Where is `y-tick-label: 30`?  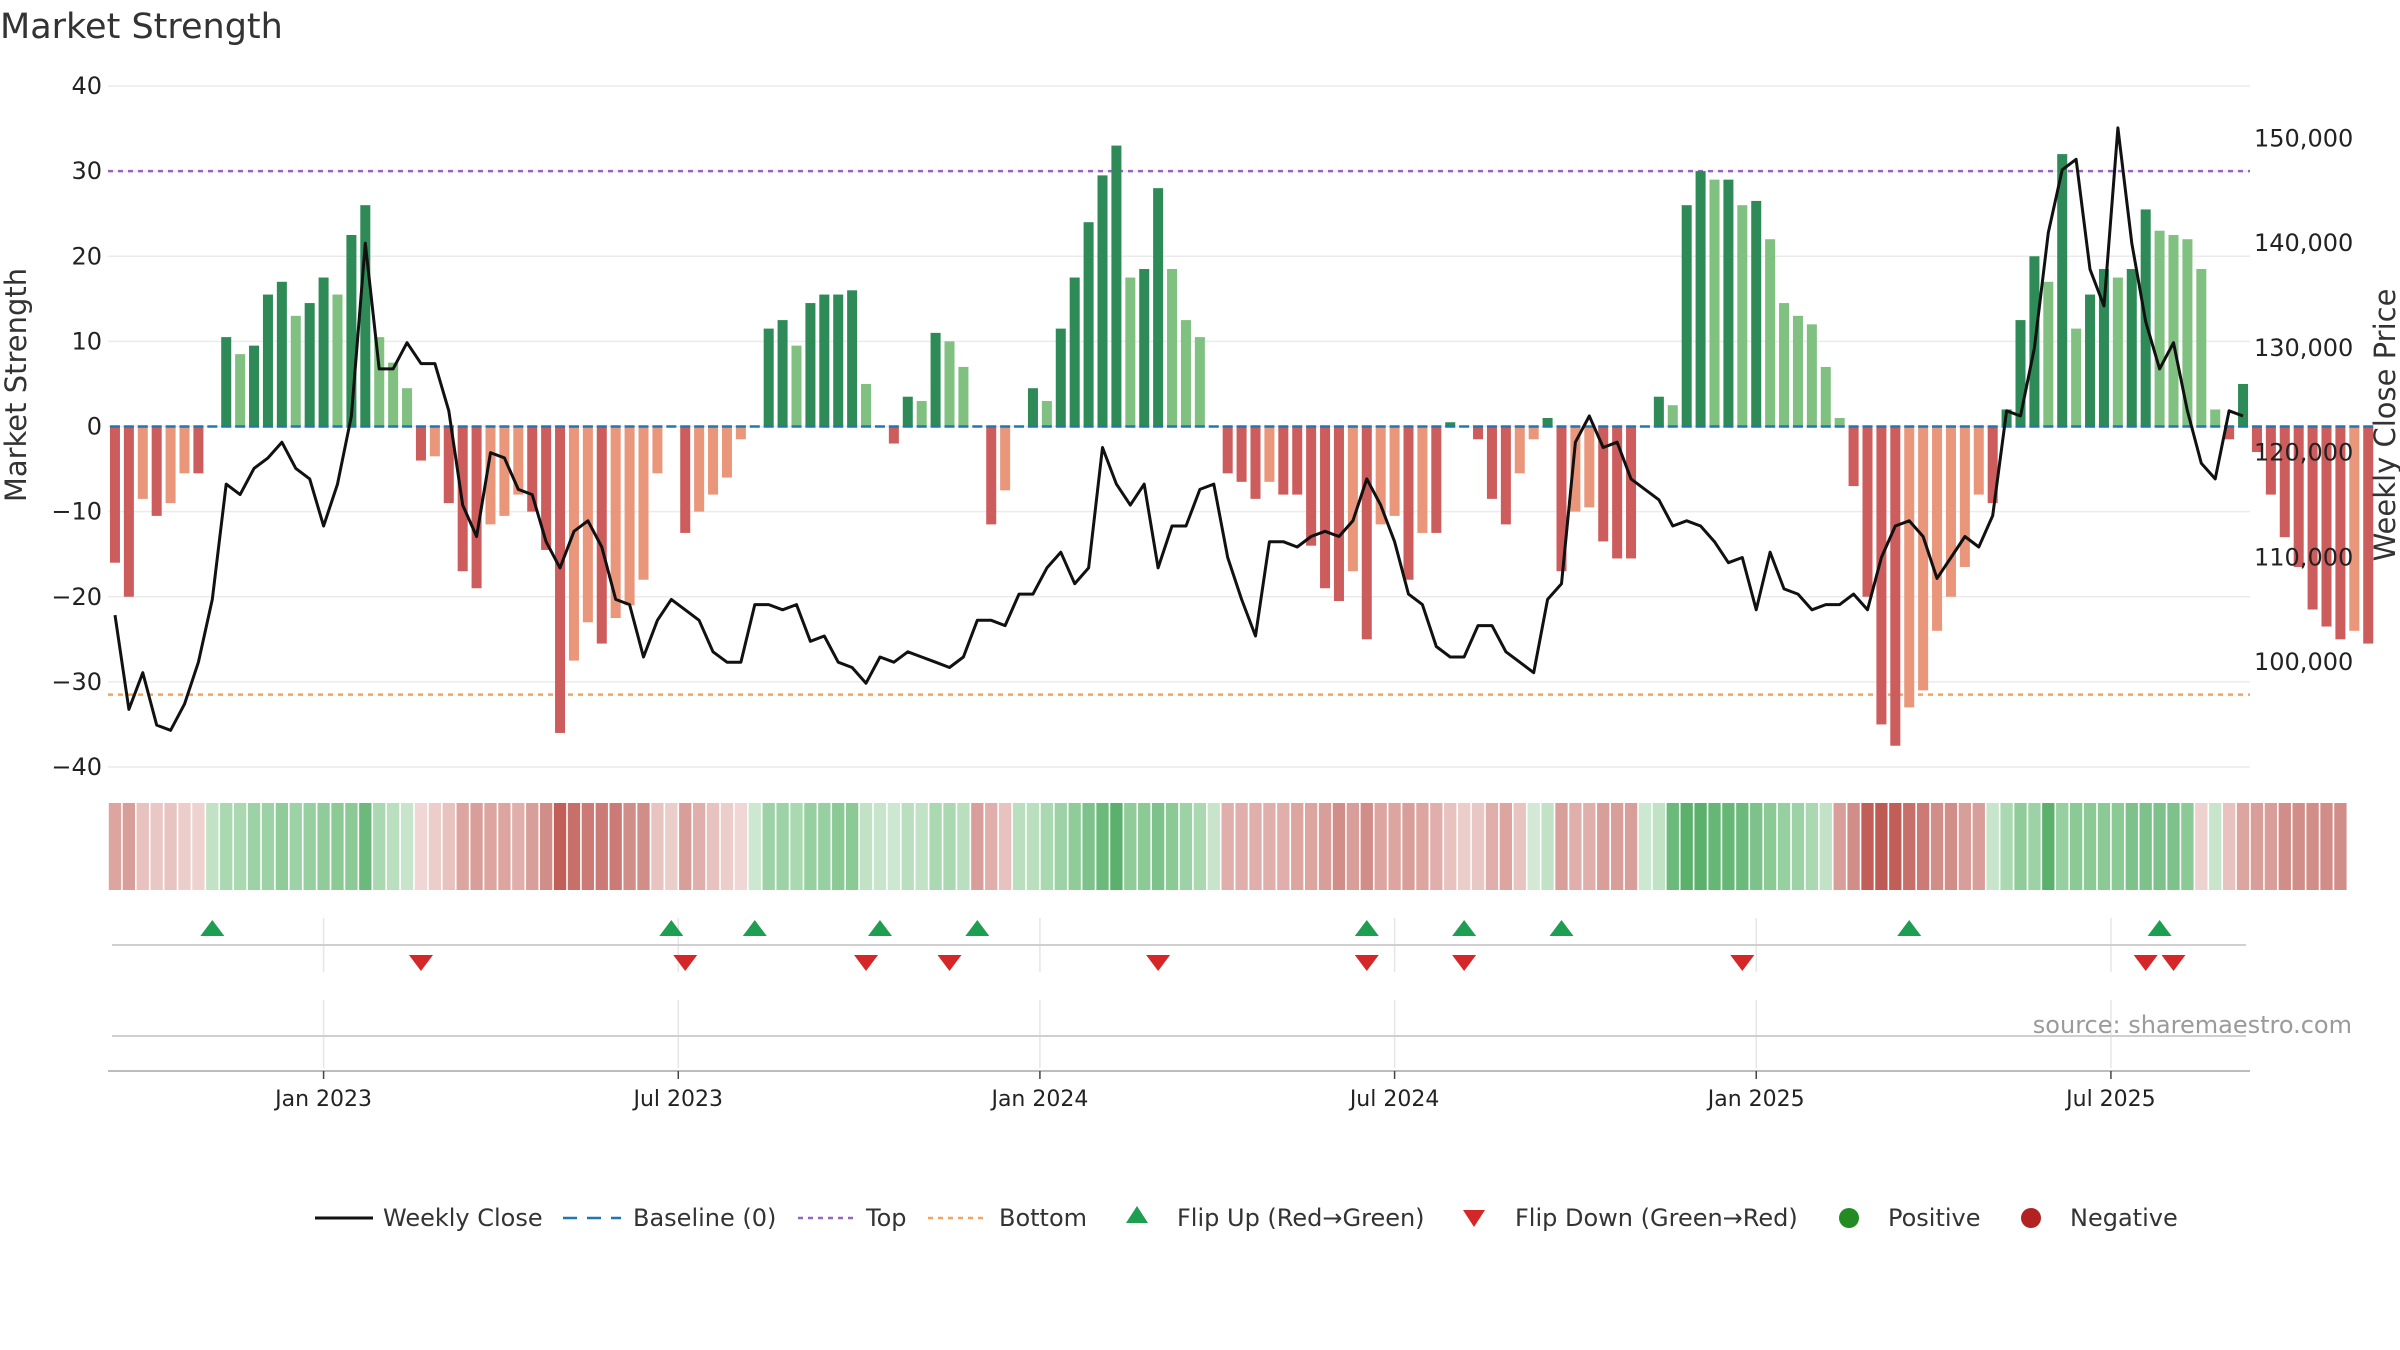 y-tick-label: 30 is located at coordinates (86, 171).